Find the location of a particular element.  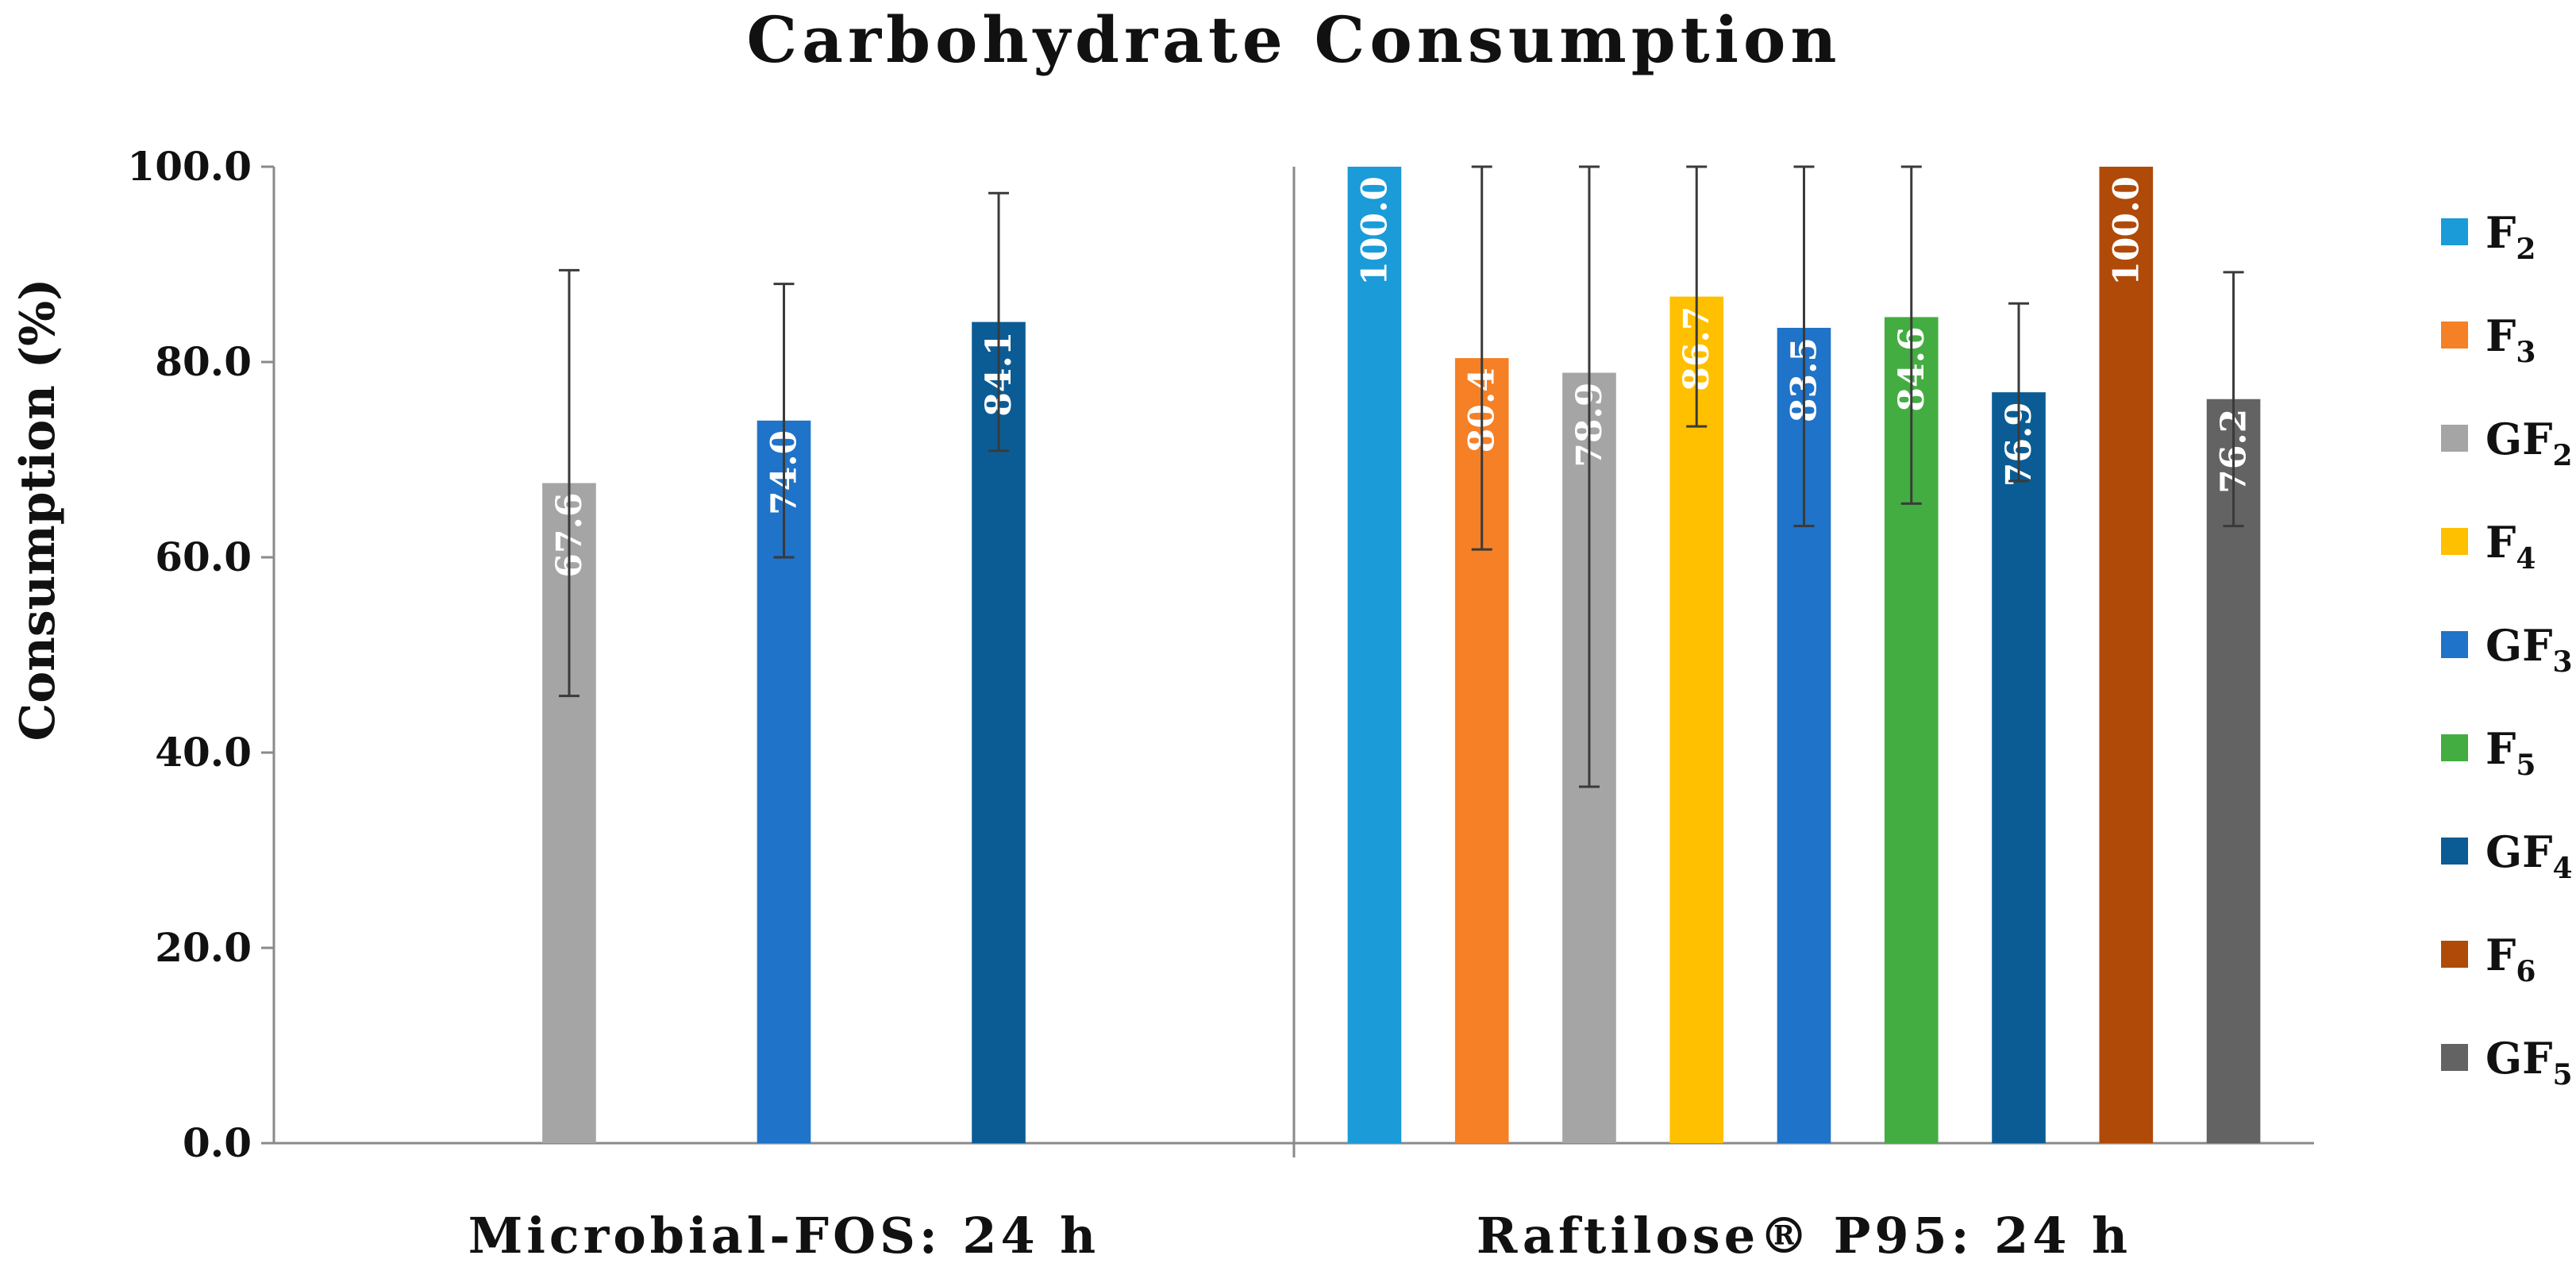

legend-swatch-f6 is located at coordinates (2454, 954).